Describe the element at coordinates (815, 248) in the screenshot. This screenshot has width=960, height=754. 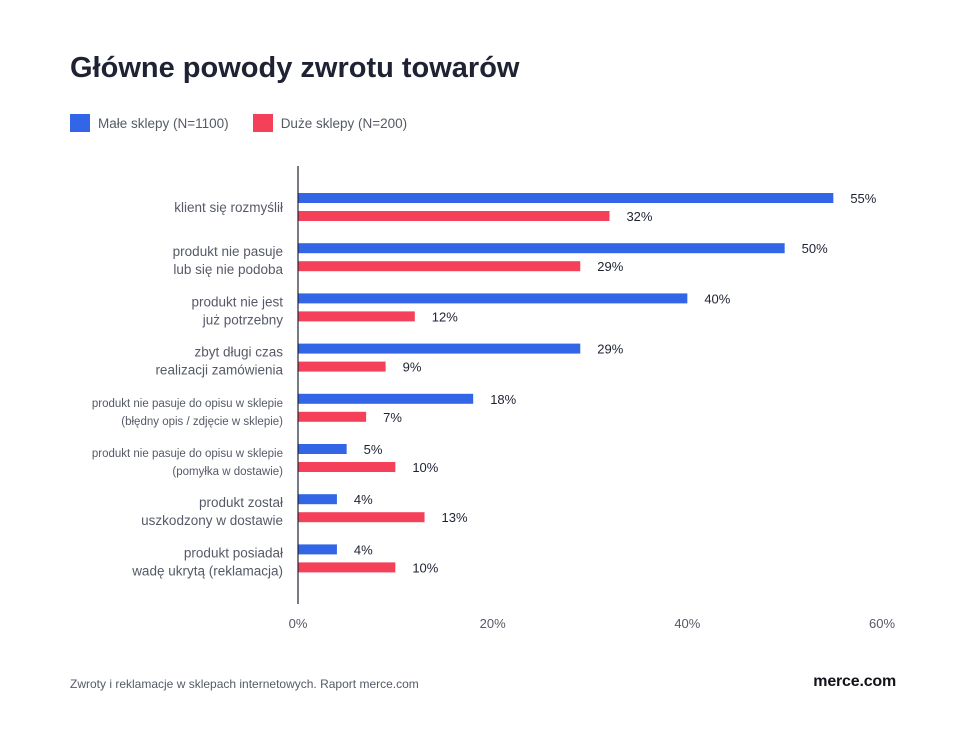
I see `data-label: 50%` at that location.